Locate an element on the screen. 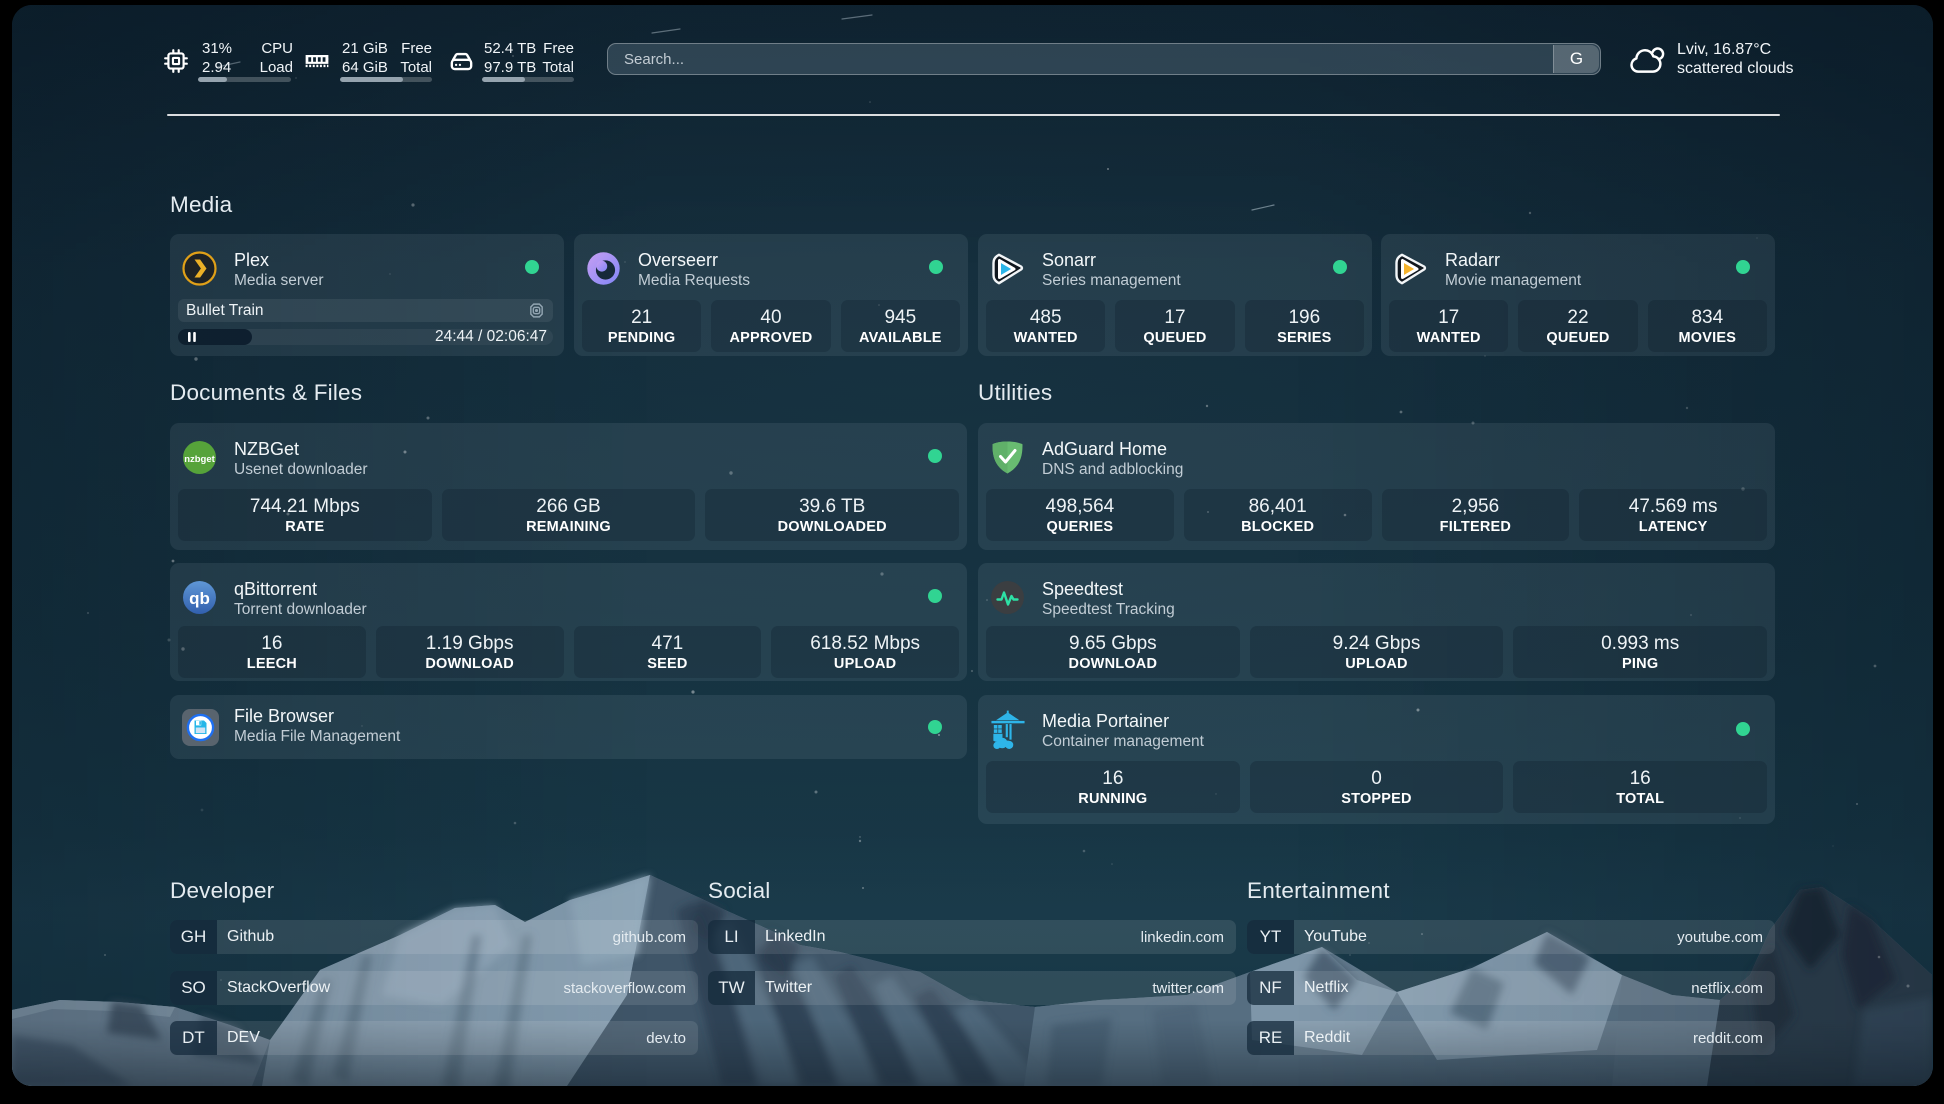  svg-text: nzbget is located at coordinates (199, 459).